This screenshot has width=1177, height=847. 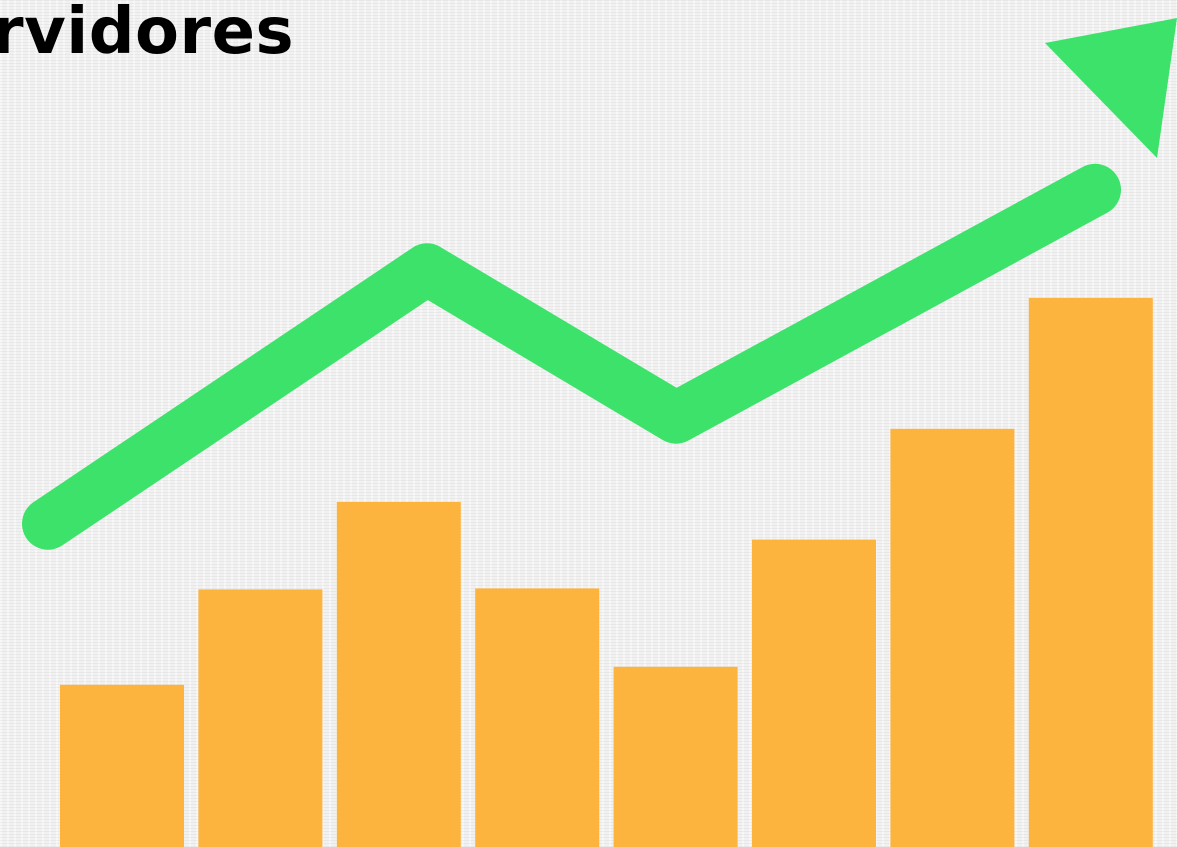 I want to click on page-title: rvidores, so click(x=147, y=34).